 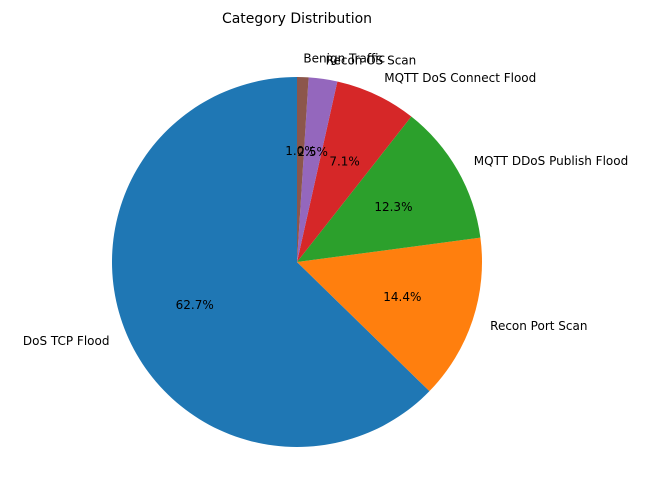 I want to click on slice-mqtt-ddos-publish-flood, so click(x=389, y=189).